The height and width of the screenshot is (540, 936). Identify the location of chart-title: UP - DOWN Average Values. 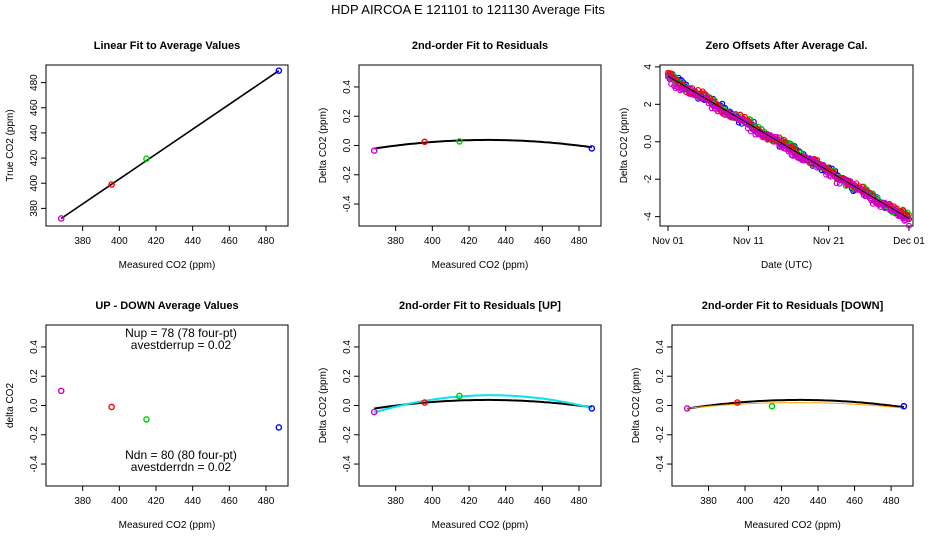
(166, 306).